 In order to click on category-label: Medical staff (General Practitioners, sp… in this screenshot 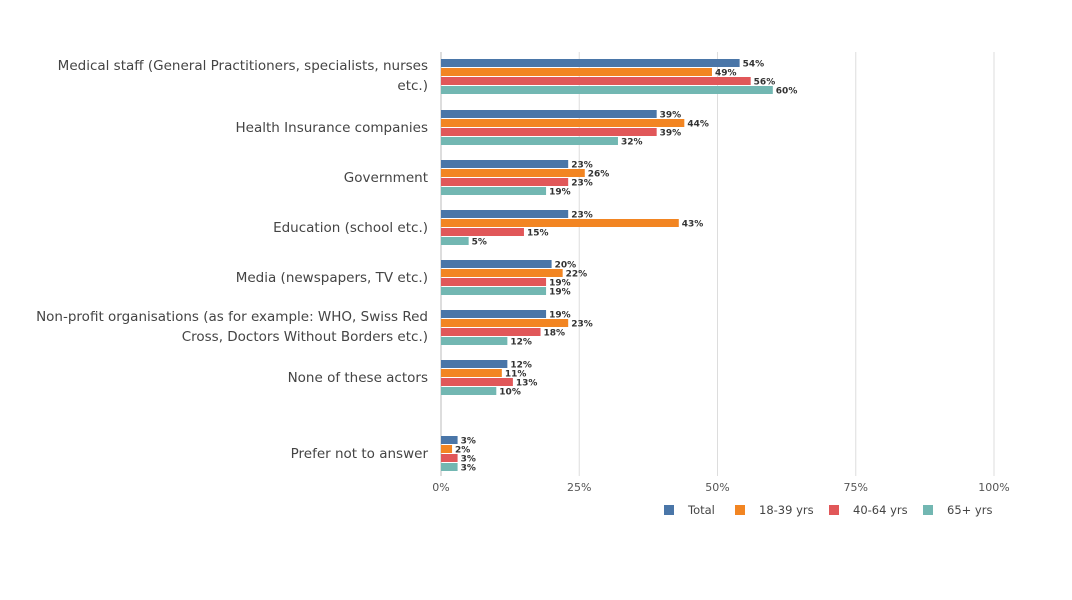, I will do `click(243, 66)`.